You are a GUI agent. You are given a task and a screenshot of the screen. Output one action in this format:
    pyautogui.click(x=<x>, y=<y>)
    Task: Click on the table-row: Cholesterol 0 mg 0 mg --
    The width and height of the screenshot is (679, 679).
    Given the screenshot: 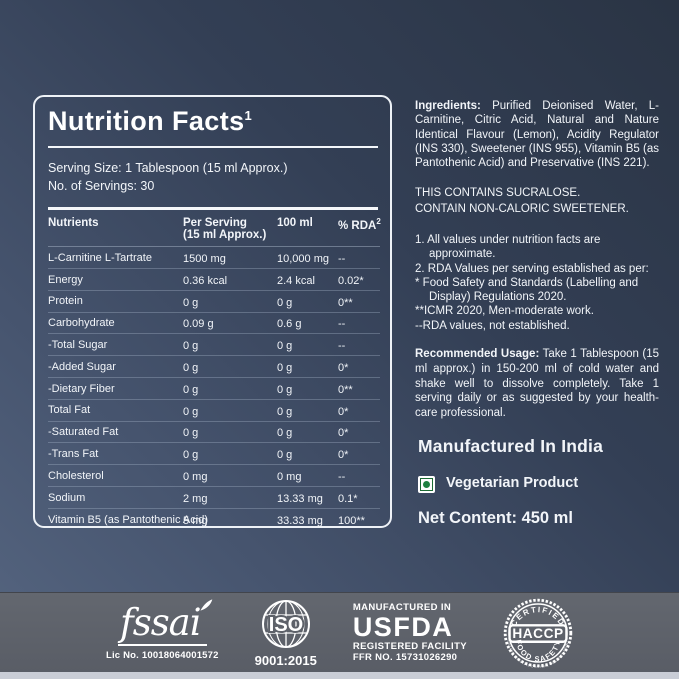 What is the action you would take?
    pyautogui.click(x=214, y=476)
    